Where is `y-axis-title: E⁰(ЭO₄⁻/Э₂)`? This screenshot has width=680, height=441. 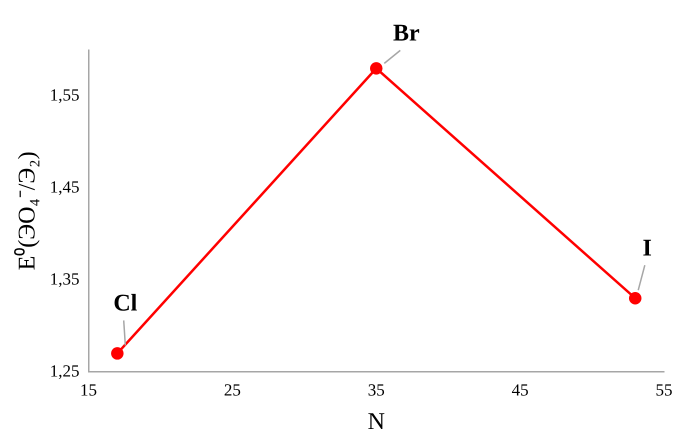
y-axis-title: E⁰(ЭO₄⁻/Э₂) is located at coordinates (27, 210).